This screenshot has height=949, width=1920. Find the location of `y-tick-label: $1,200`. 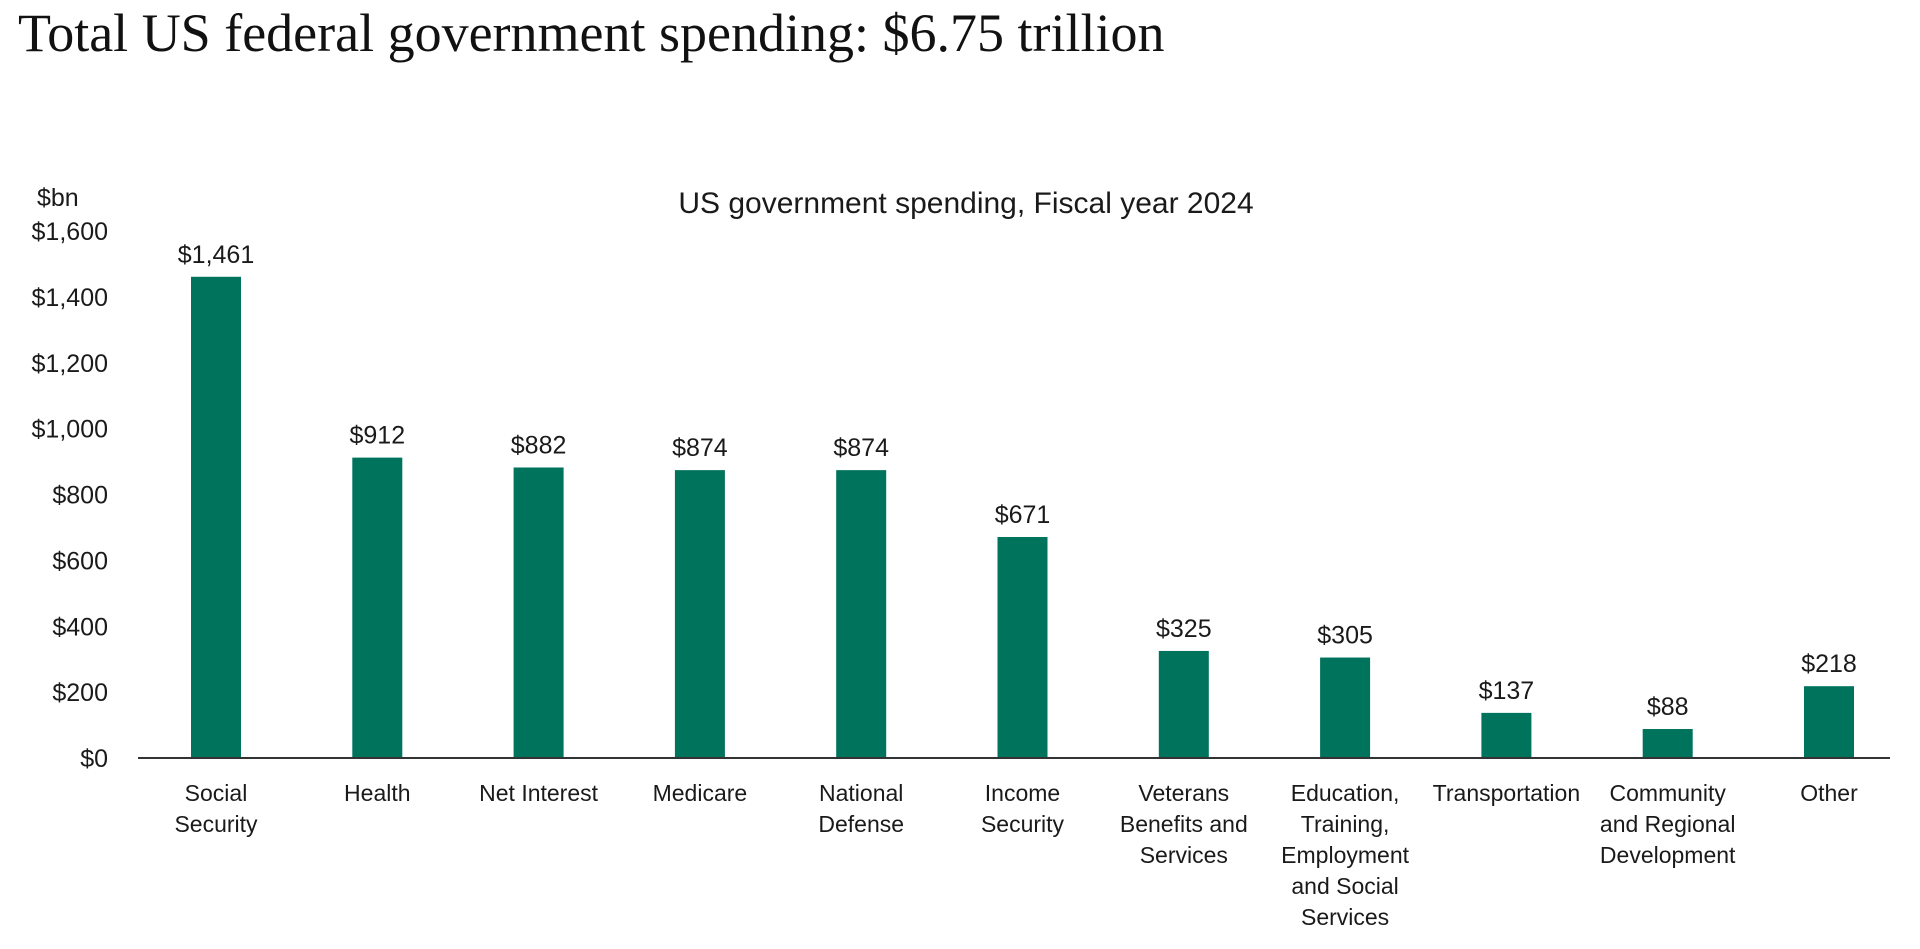

y-tick-label: $1,200 is located at coordinates (70, 364).